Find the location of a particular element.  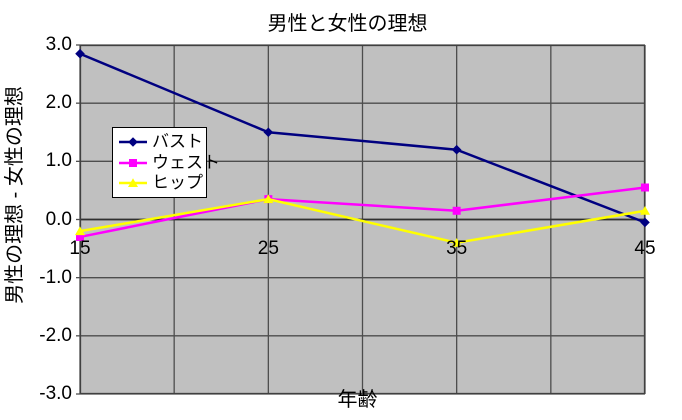

legend: バスト ウェスト ヒップ is located at coordinates (166, 162).